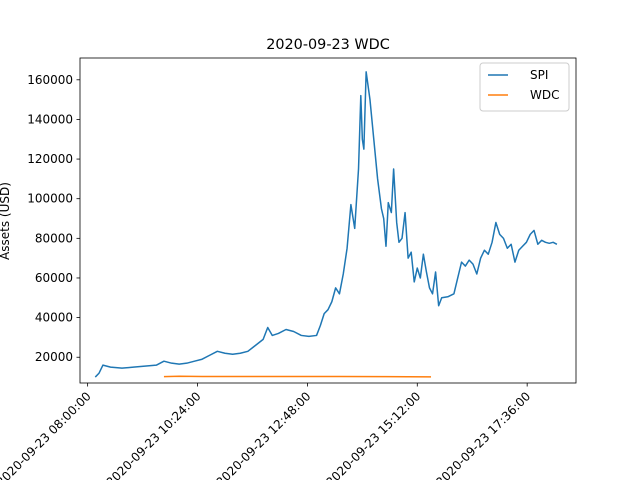 The height and width of the screenshot is (480, 640). Describe the element at coordinates (54, 238) in the screenshot. I see `y-tick-label: 80000` at that location.